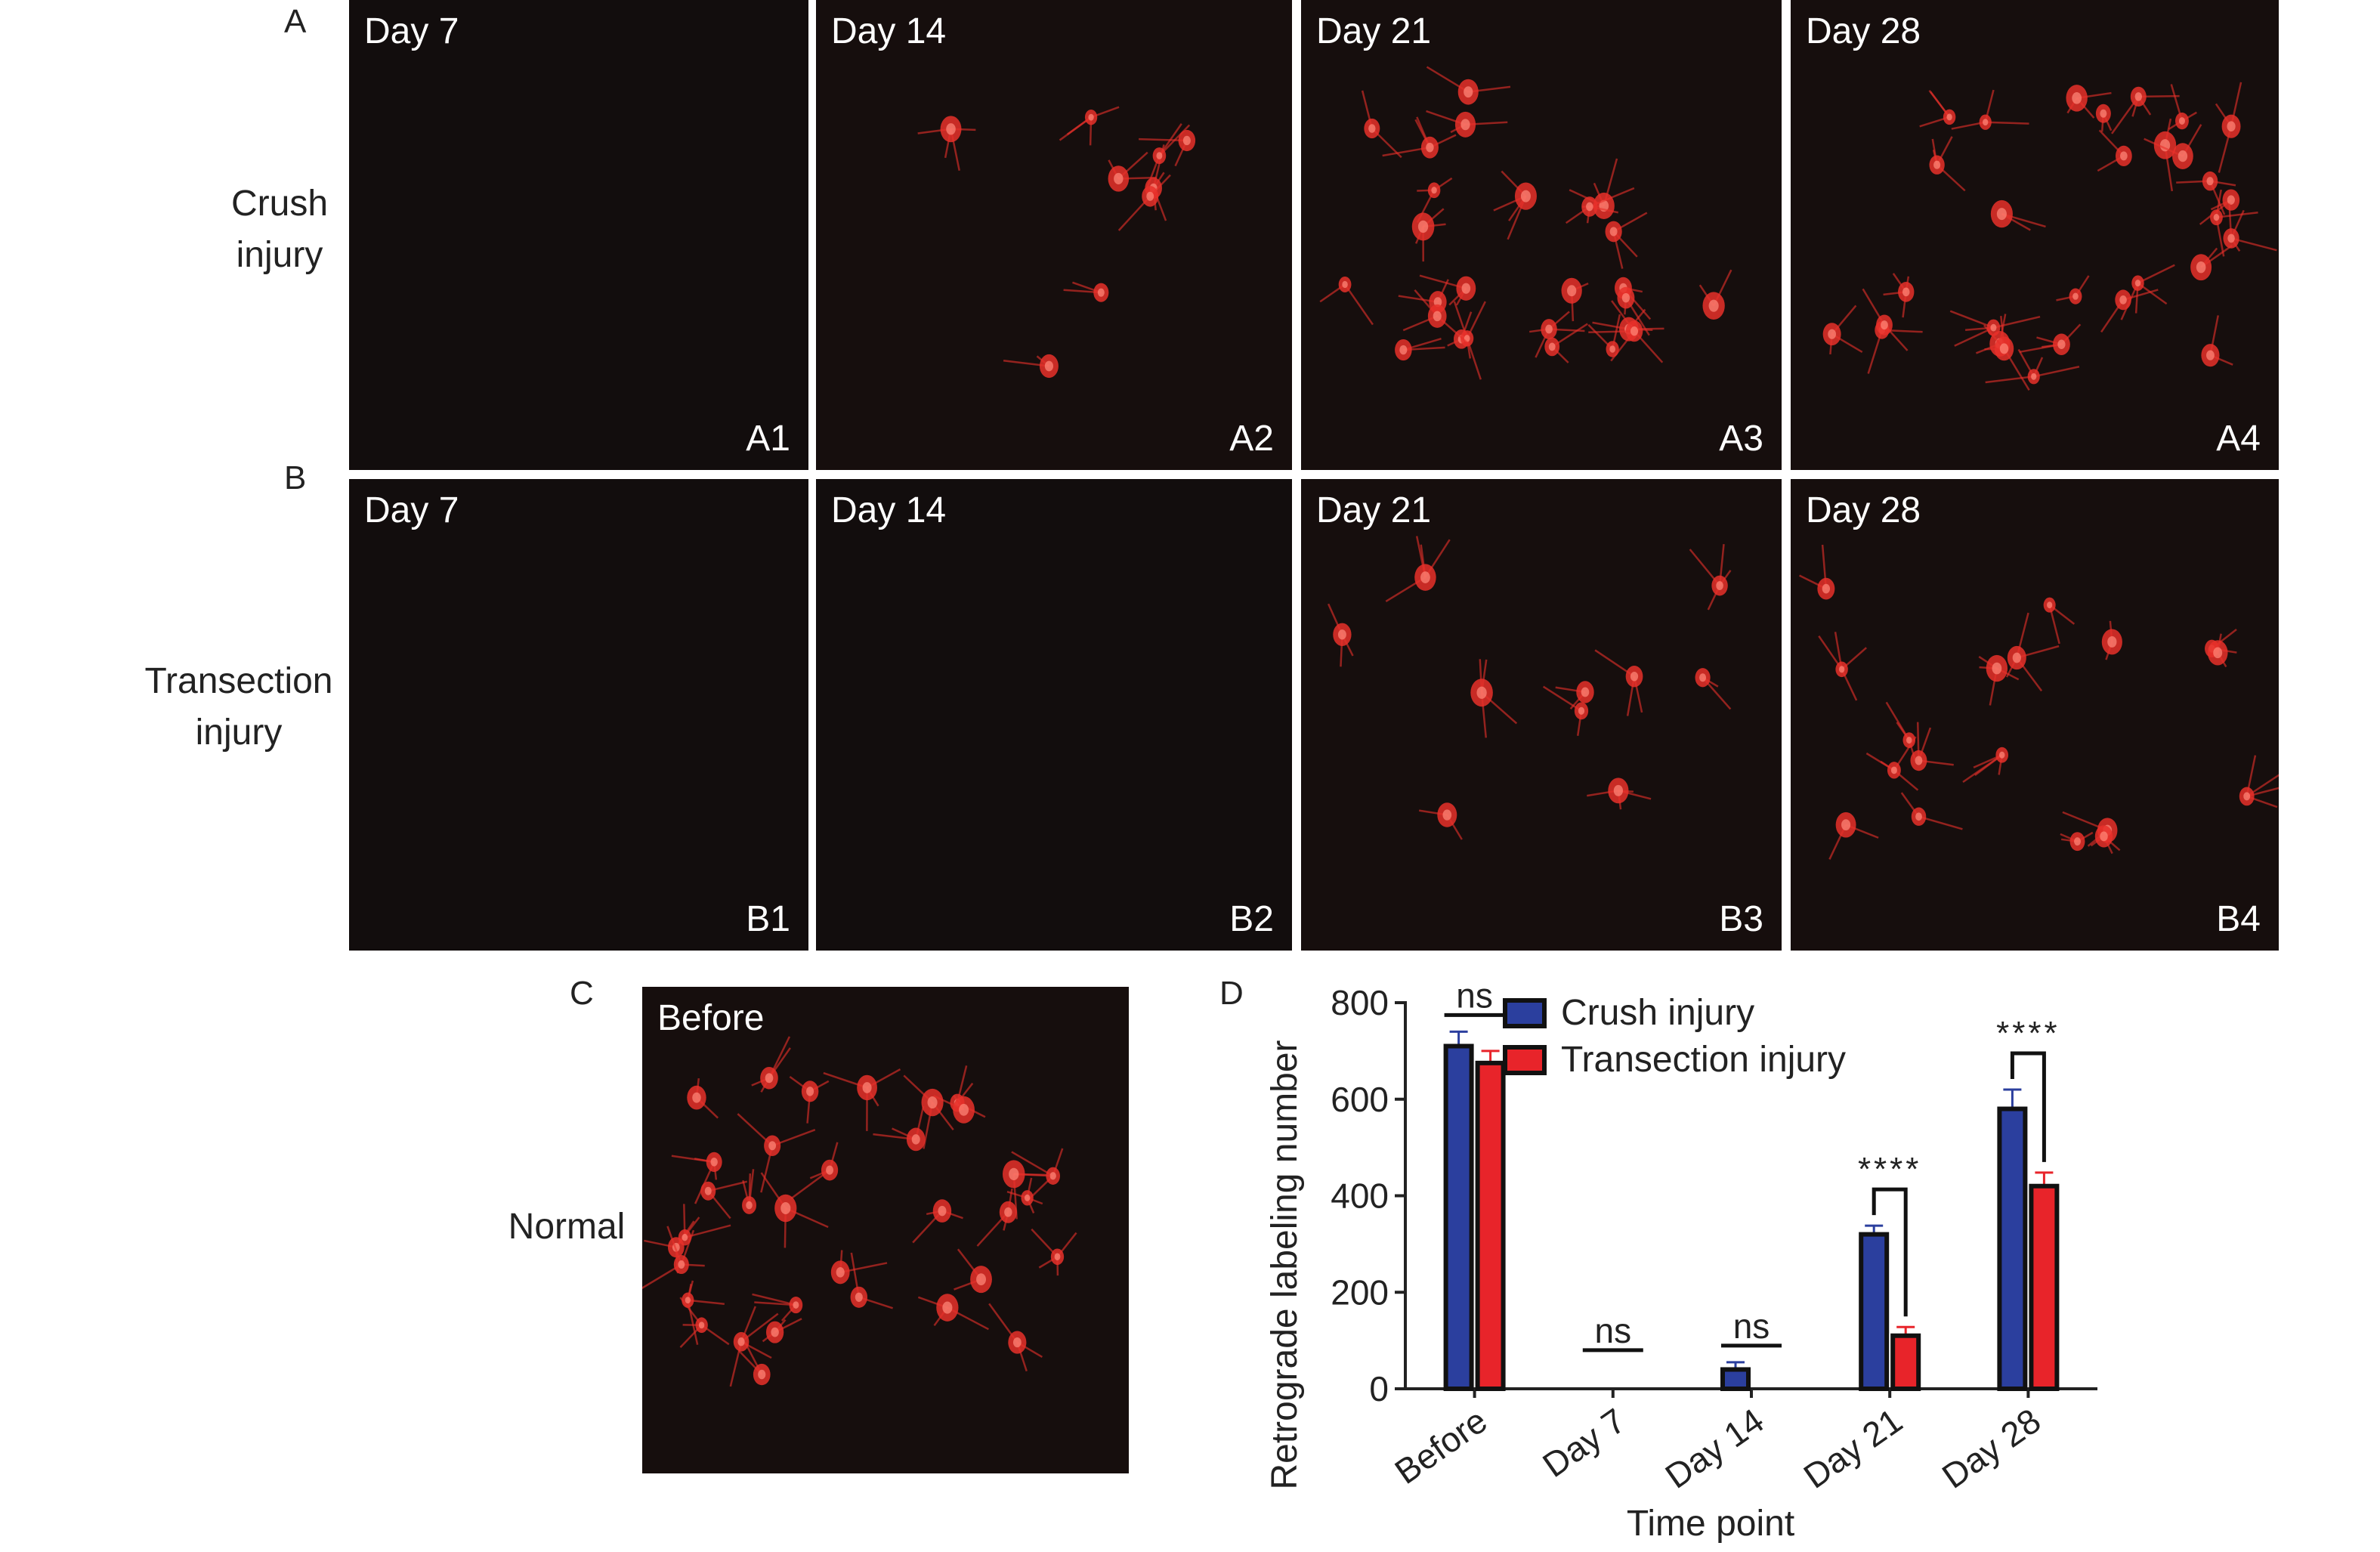  I want to click on panel-id: B3, so click(1741, 919).